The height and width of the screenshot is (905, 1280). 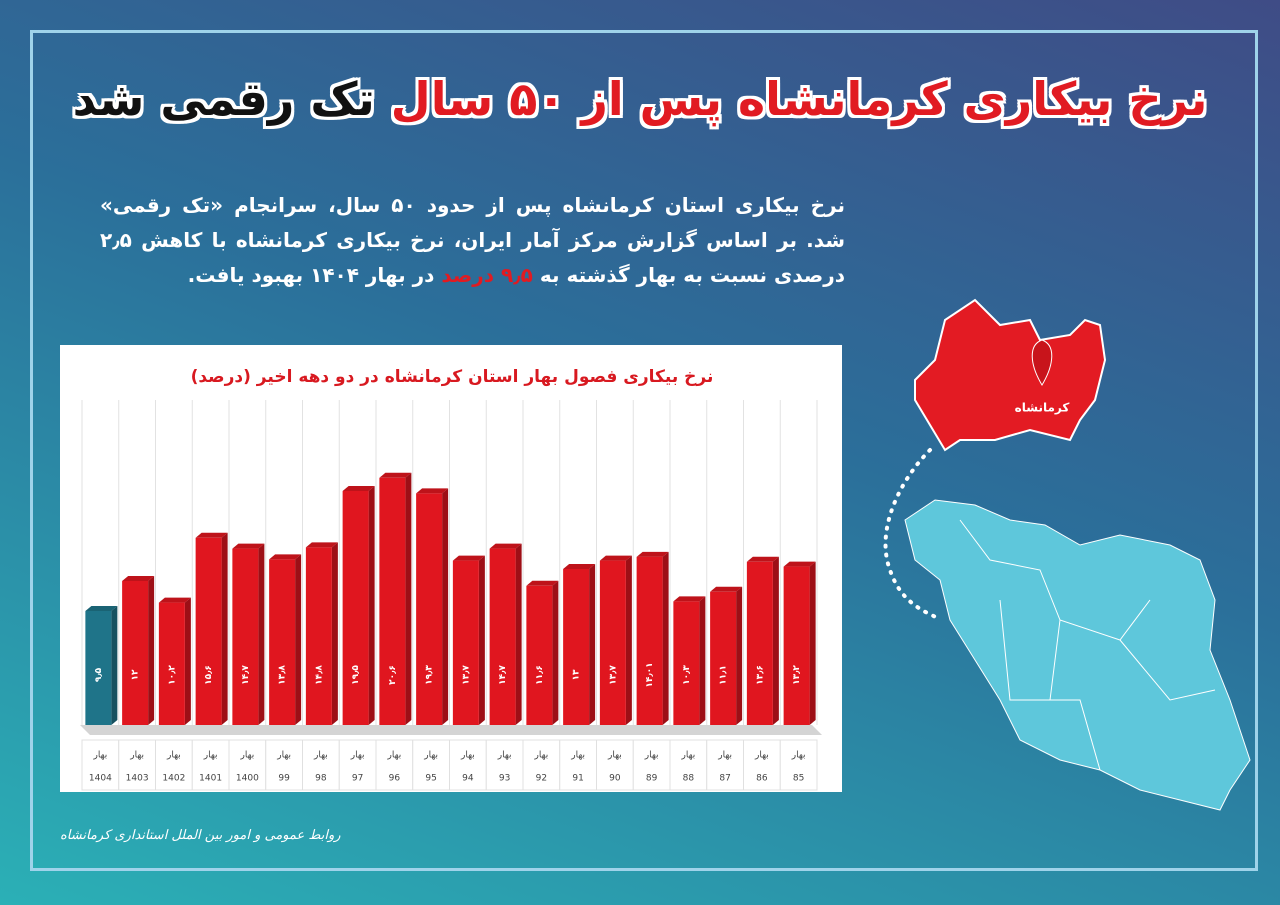 I want to click on x-tick-label: 1401, so click(x=210, y=779).